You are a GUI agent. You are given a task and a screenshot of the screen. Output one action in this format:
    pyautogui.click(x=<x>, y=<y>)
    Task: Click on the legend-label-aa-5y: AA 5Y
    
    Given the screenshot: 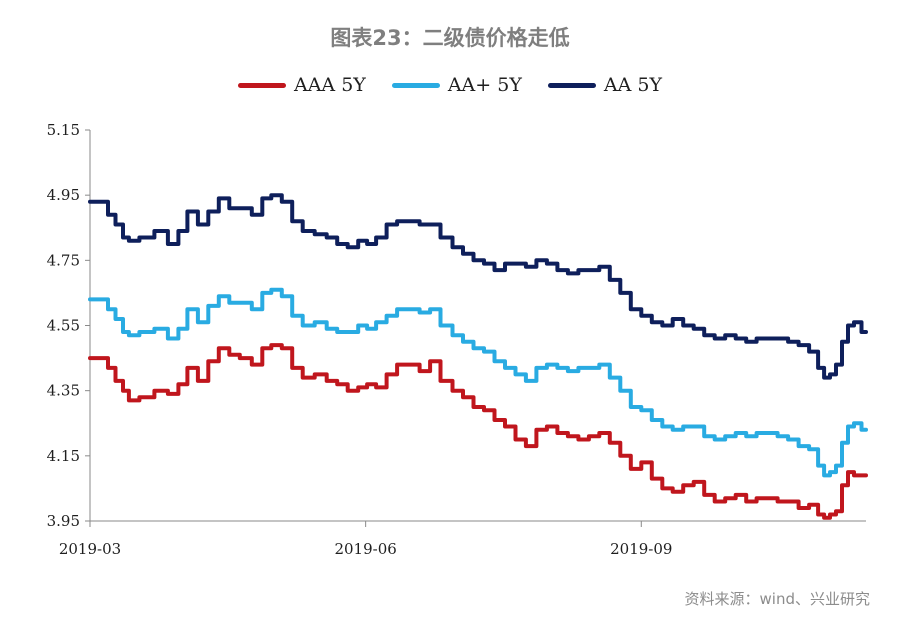 What is the action you would take?
    pyautogui.click(x=632, y=85)
    